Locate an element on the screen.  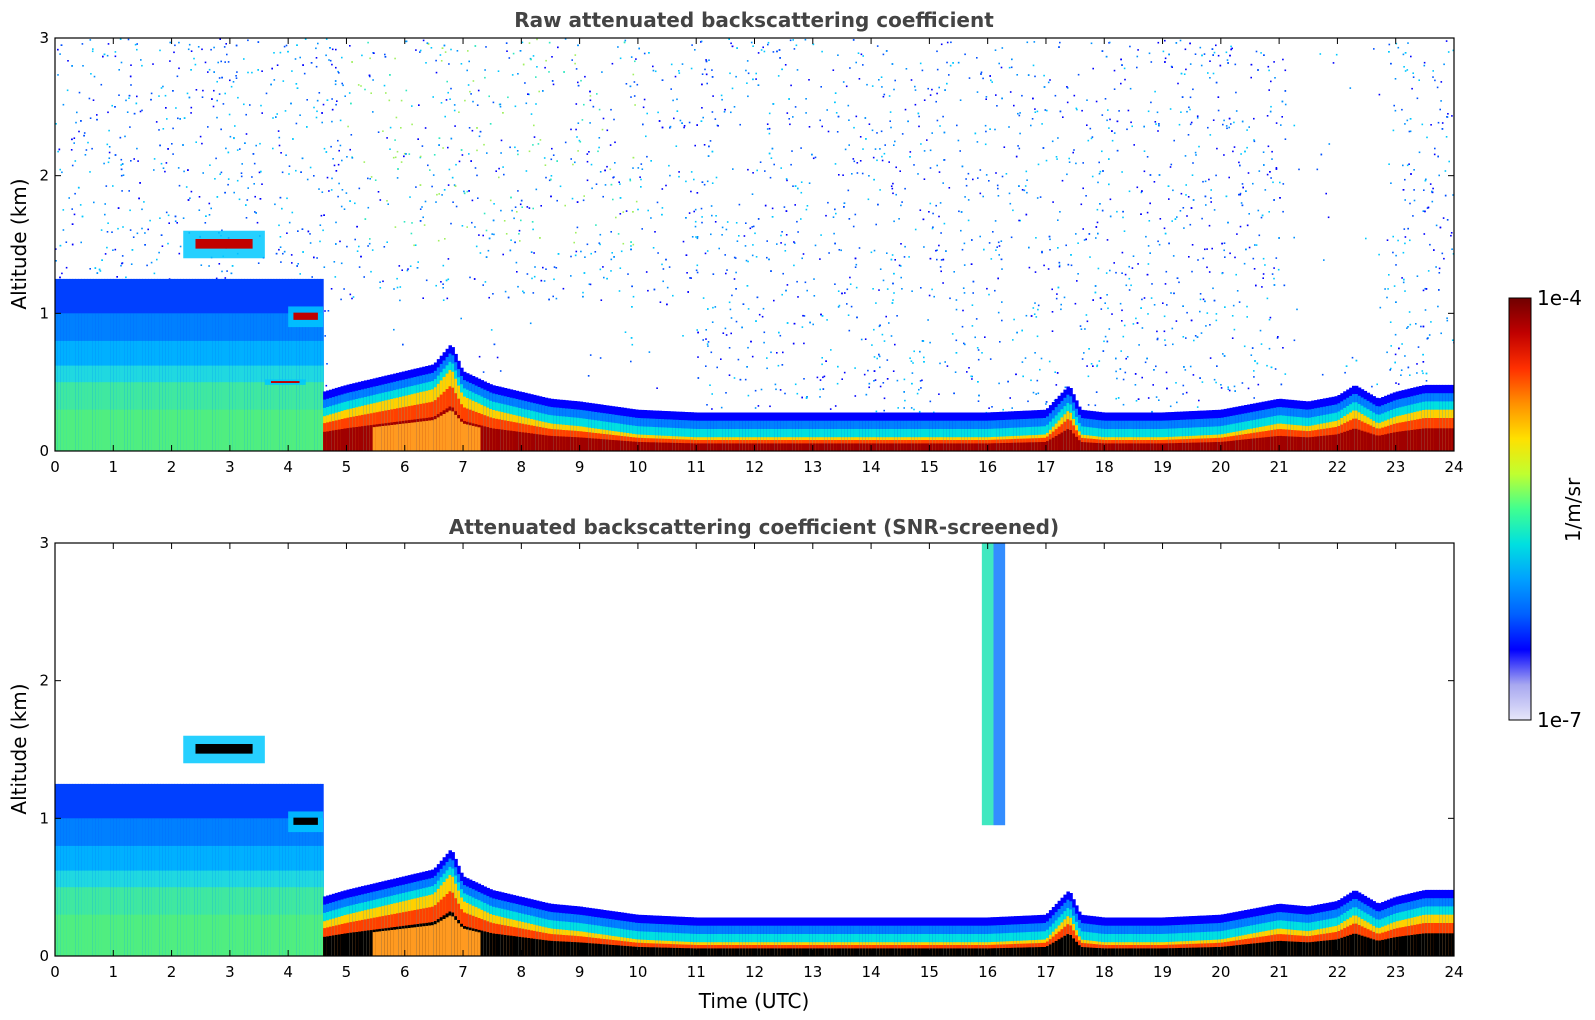
colorbar-scale is located at coordinates (1520, 509).